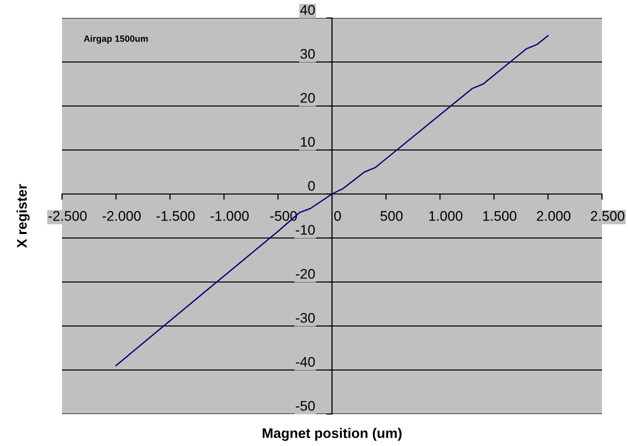 Image resolution: width=628 pixels, height=446 pixels. I want to click on y-tick-label: 40, so click(307, 9).